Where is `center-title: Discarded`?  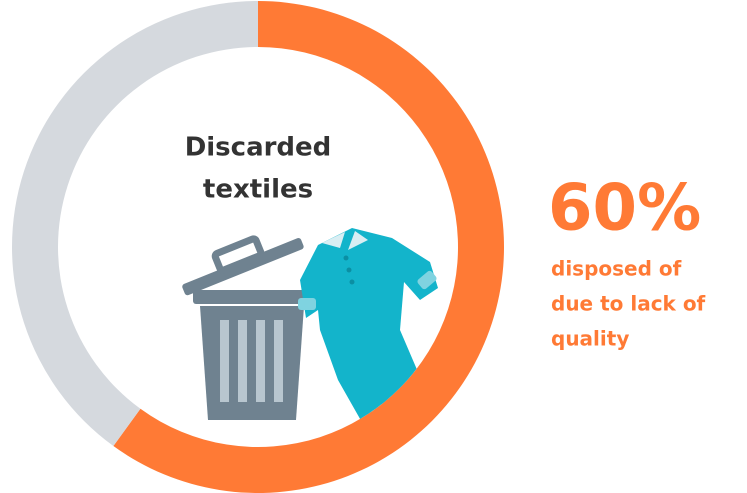 center-title: Discarded is located at coordinates (258, 148).